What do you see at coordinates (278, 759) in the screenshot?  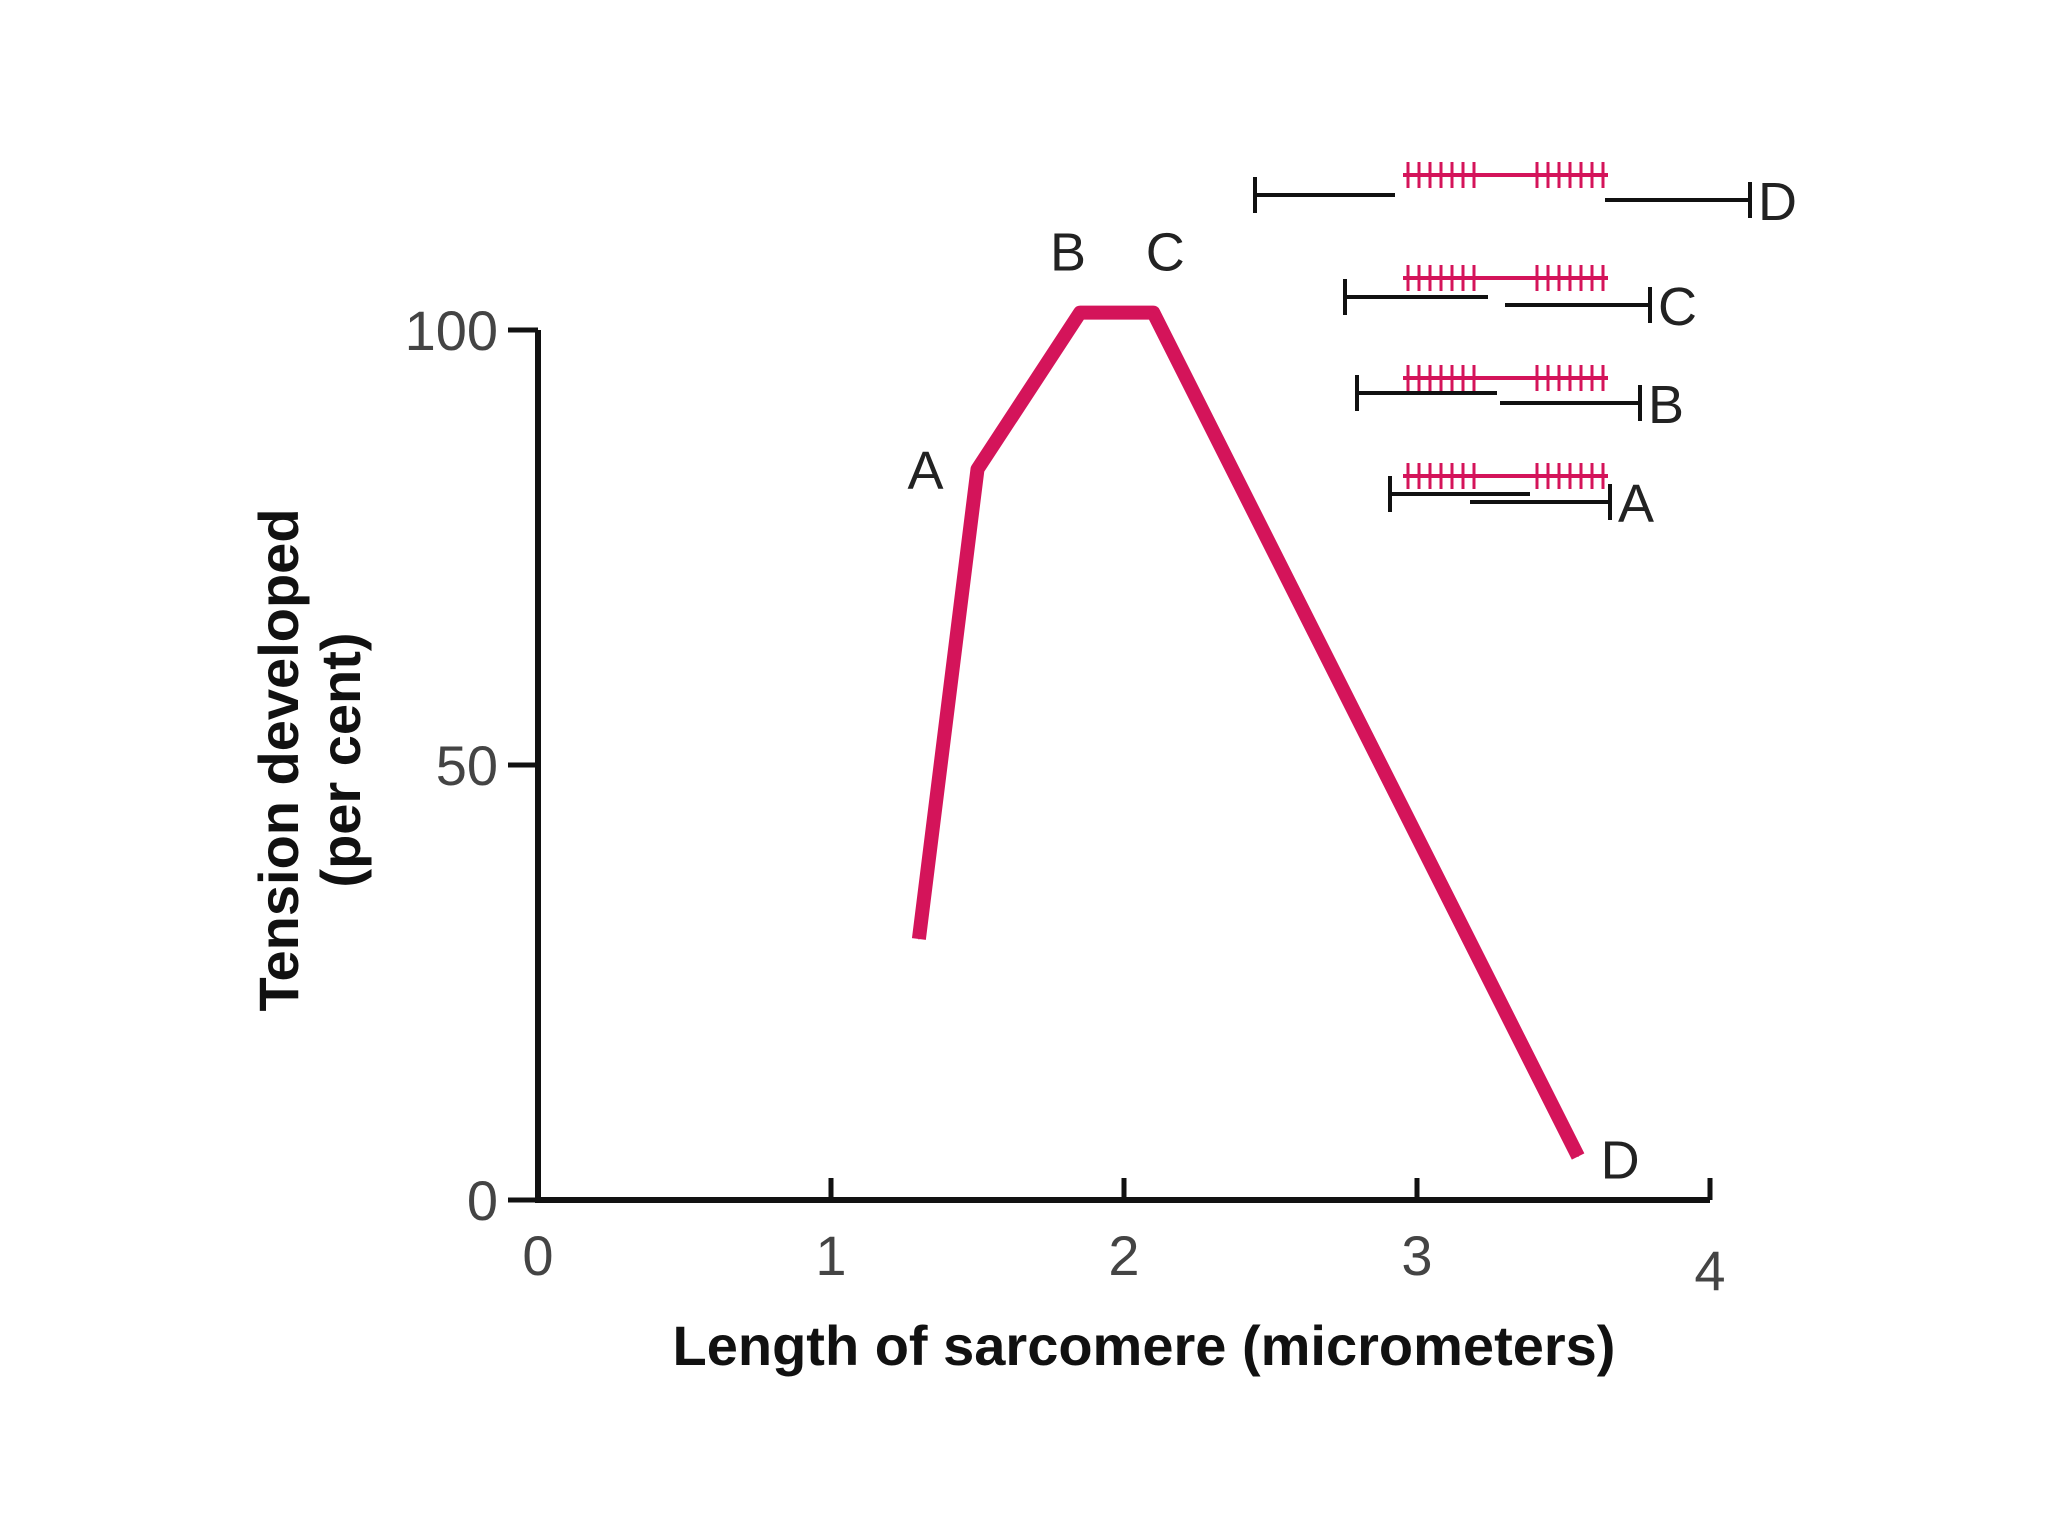 I see `y-axis-title: Tension developed` at bounding box center [278, 759].